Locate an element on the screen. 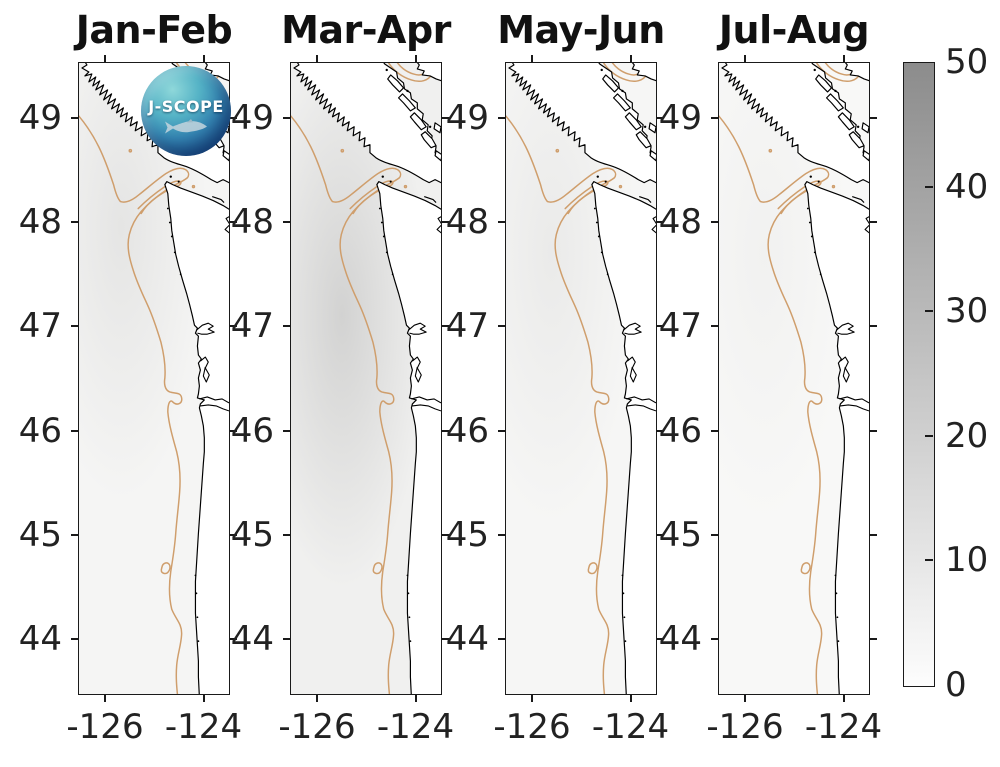 The width and height of the screenshot is (1000, 767). colorbar-tick-label: 0 is located at coordinates (956, 685).